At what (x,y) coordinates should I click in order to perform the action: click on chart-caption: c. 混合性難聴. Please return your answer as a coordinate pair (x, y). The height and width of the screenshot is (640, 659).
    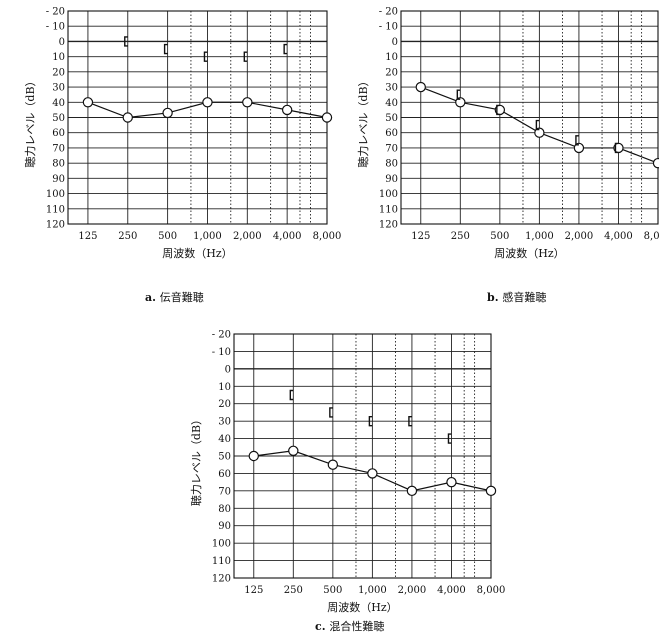
    Looking at the image, I should click on (349, 626).